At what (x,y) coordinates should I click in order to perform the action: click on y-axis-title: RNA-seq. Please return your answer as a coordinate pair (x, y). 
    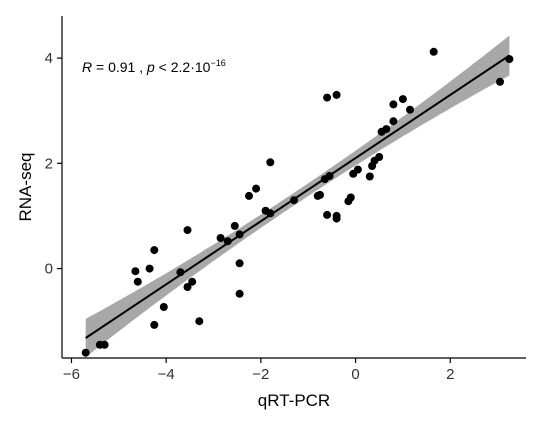
    Looking at the image, I should click on (25, 187).